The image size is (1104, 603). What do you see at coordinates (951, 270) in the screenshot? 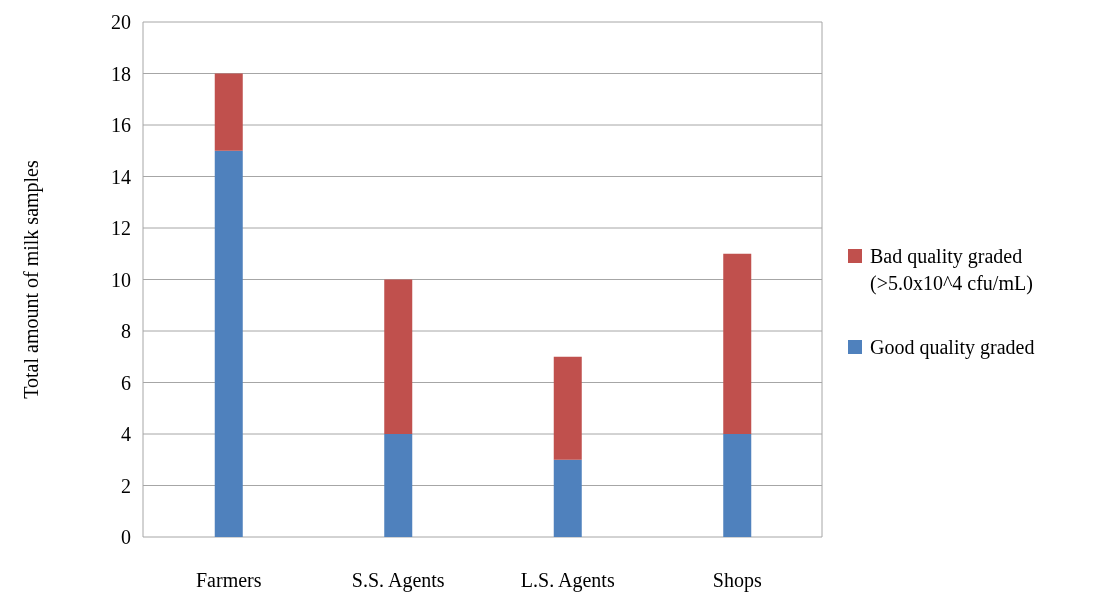
I see `legend-label: Bad quality graded (>5.0x10^4 cfu/mL)` at bounding box center [951, 270].